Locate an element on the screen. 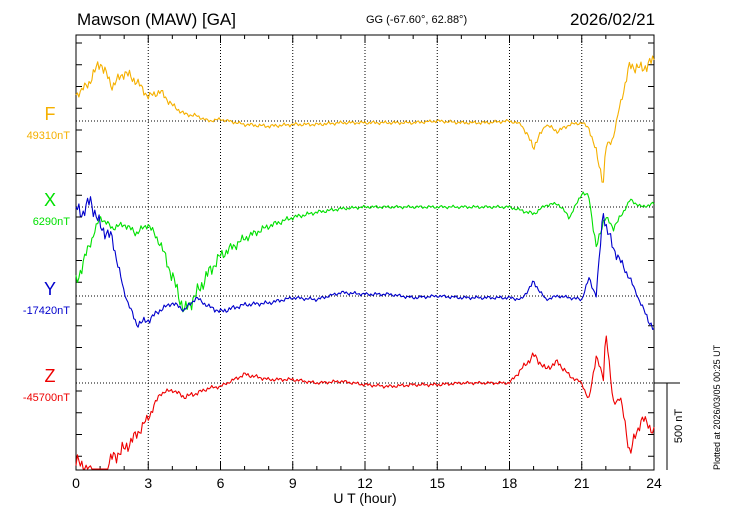  series-name-z: Z is located at coordinates (50, 376).